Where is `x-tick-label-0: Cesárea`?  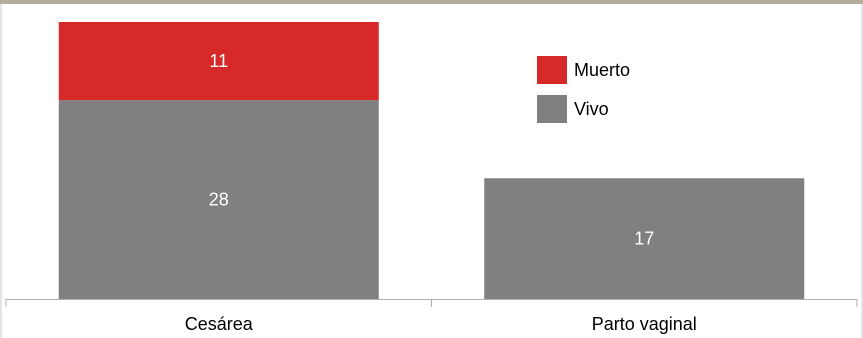
x-tick-label-0: Cesárea is located at coordinates (219, 324).